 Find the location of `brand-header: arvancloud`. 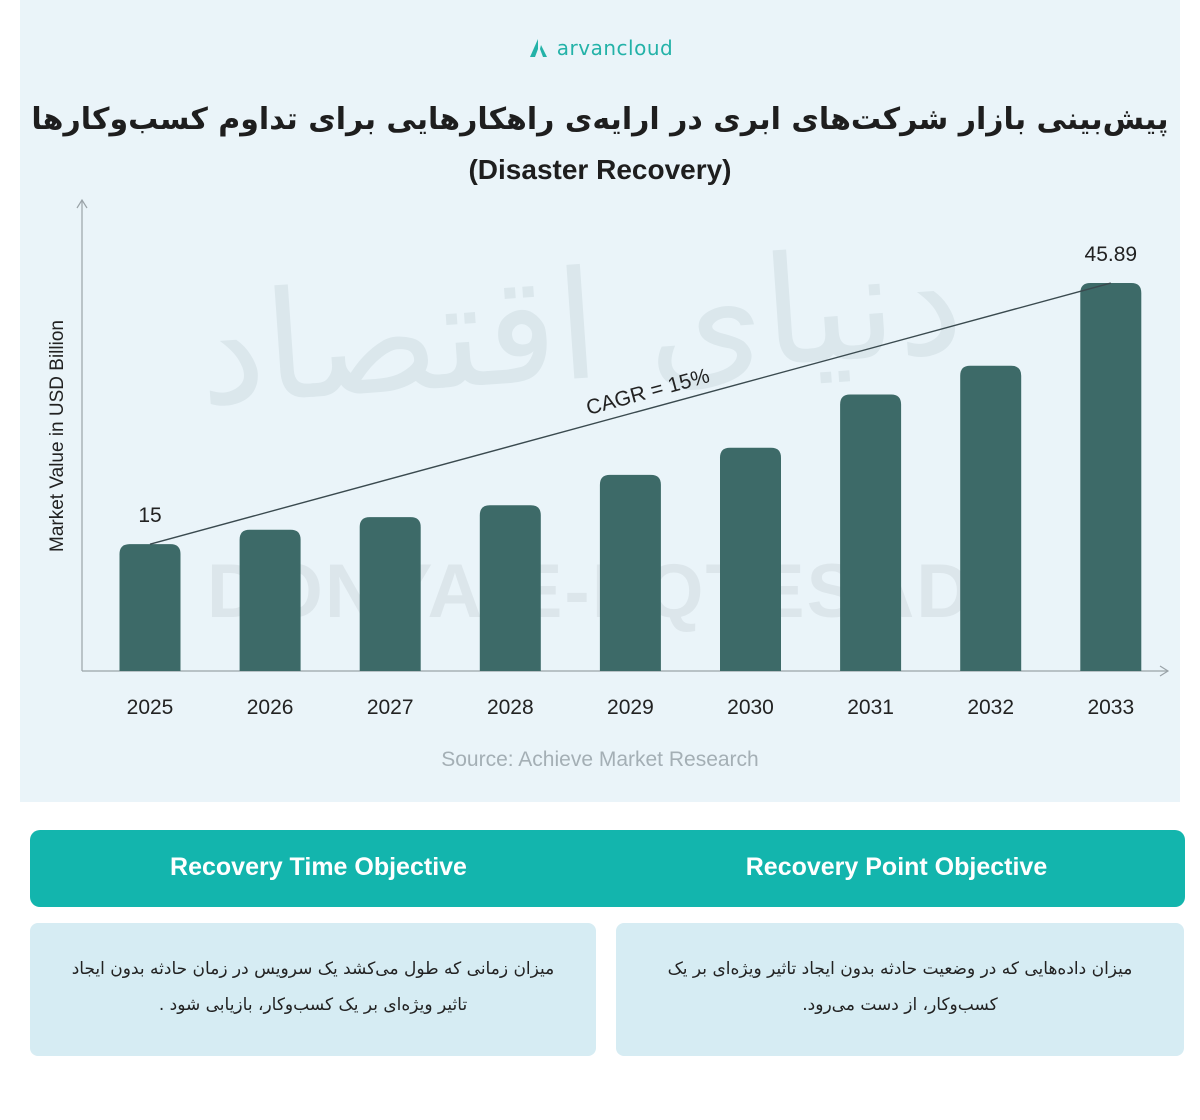

brand-header: arvancloud is located at coordinates (600, 48).